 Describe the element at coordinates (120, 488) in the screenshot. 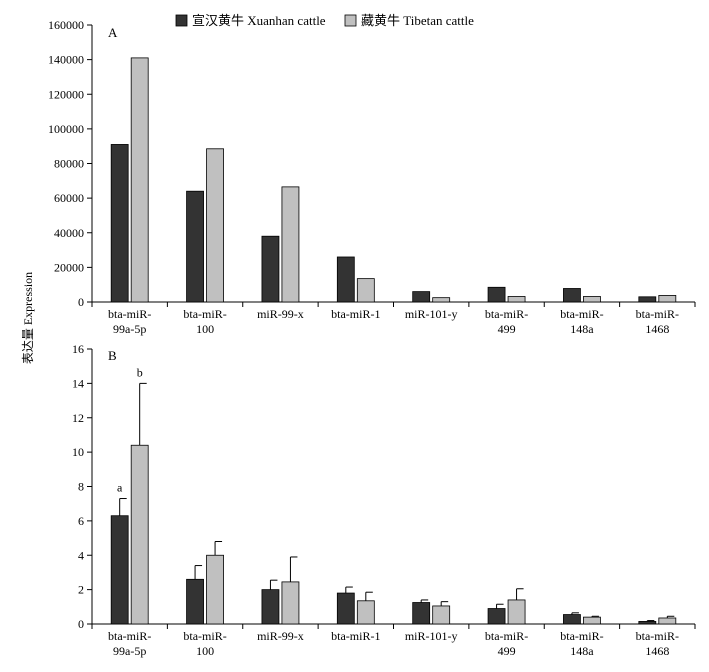

I see `significance-letter: a` at that location.